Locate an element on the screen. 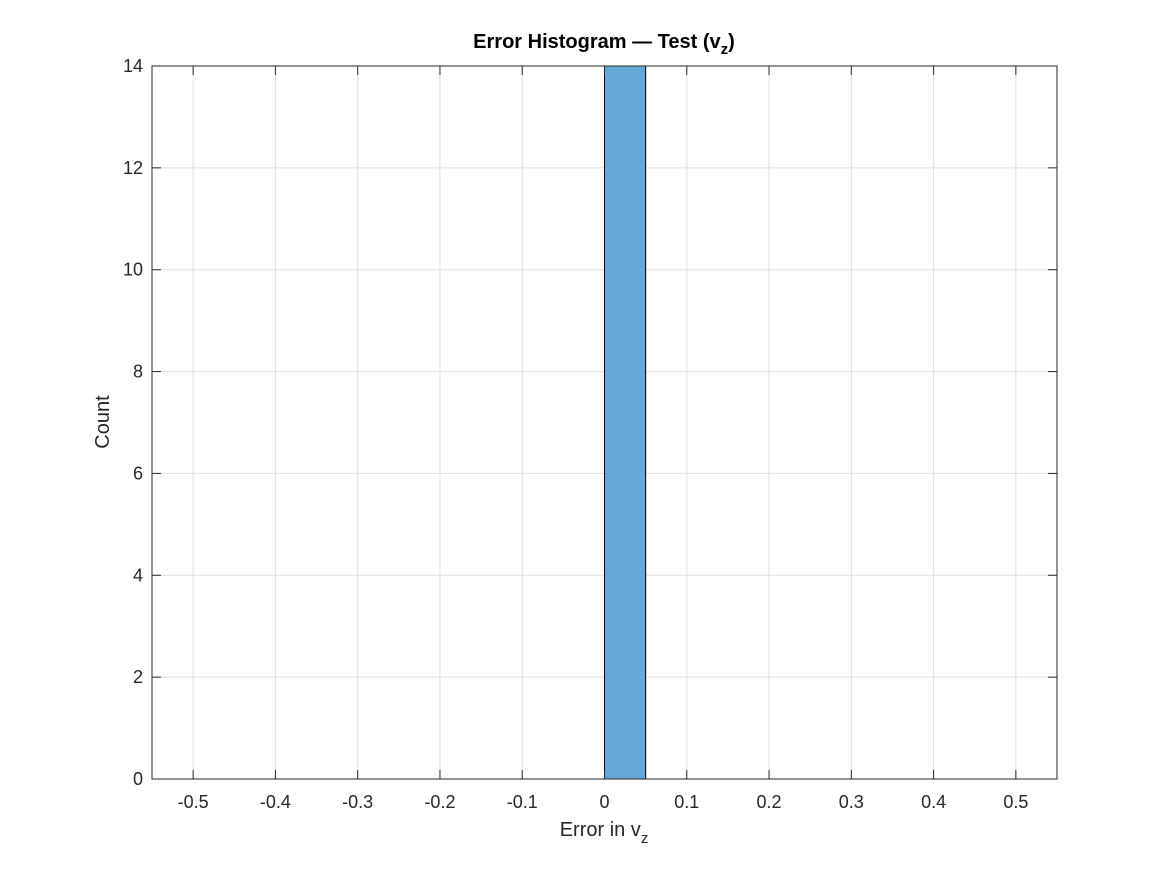  y-tick-label: 6 is located at coordinates (138, 473).